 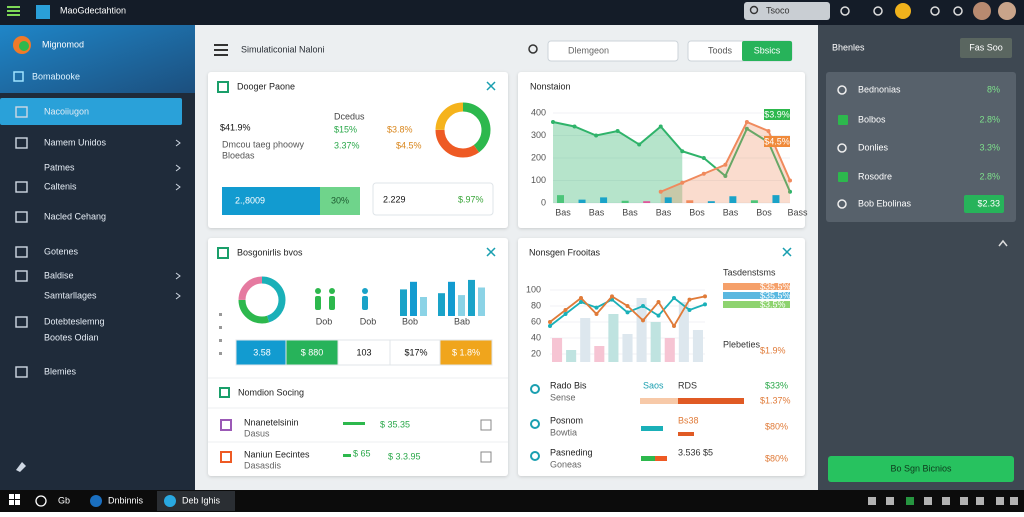 I want to click on search-box, so click(x=787, y=11).